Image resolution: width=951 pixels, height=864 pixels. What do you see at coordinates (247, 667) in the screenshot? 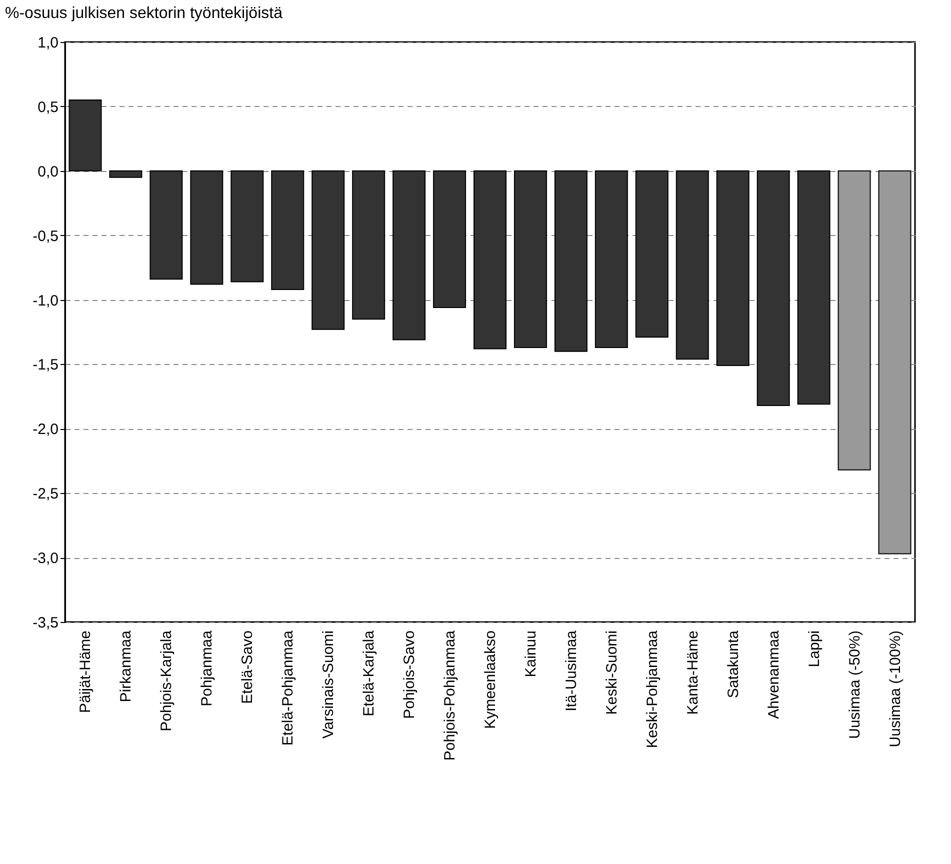
I see `x-tick-label: Etelä-Savo` at bounding box center [247, 667].